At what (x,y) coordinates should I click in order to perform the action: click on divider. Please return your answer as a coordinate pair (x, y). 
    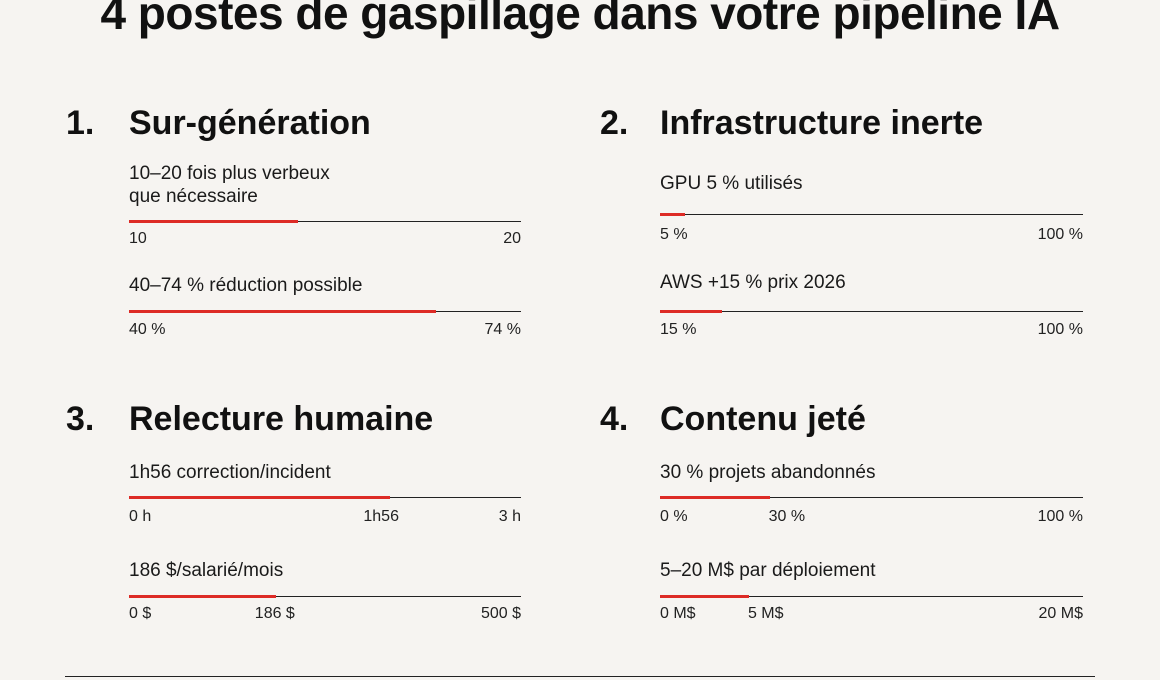
    Looking at the image, I should click on (580, 676).